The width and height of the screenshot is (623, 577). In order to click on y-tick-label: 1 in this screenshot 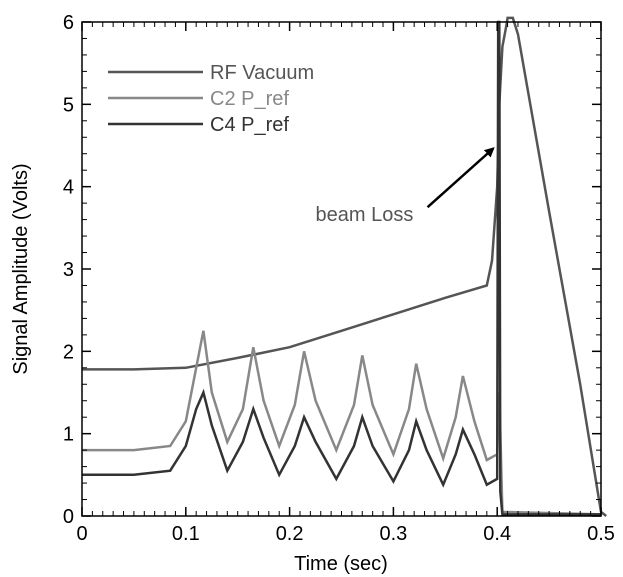, I will do `click(68, 435)`.